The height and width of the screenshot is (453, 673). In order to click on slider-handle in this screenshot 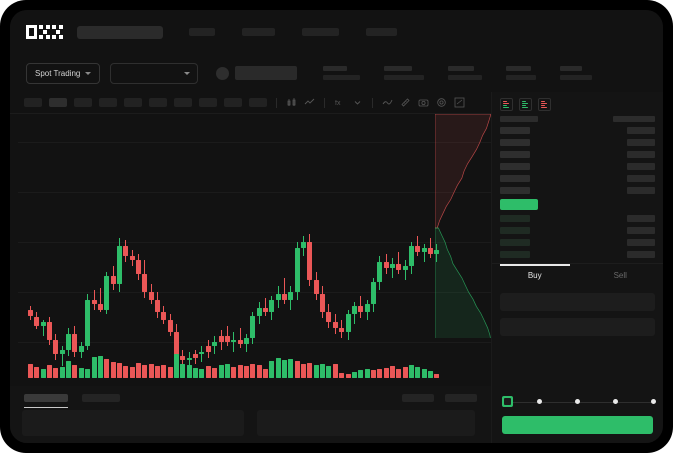, I will do `click(507, 401)`.